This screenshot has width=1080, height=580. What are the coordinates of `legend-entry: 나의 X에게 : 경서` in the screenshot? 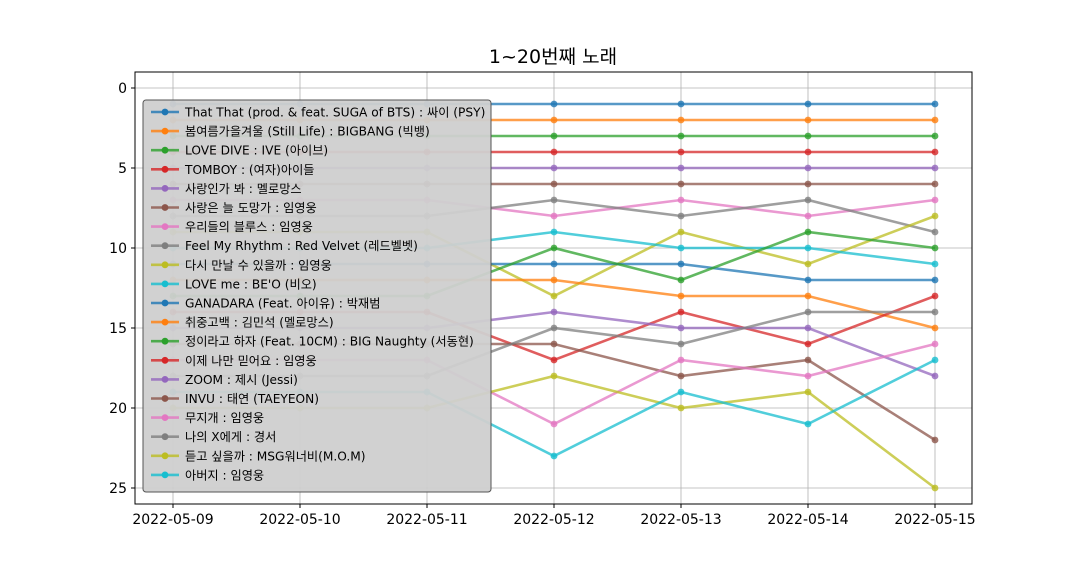 It's located at (213, 437).